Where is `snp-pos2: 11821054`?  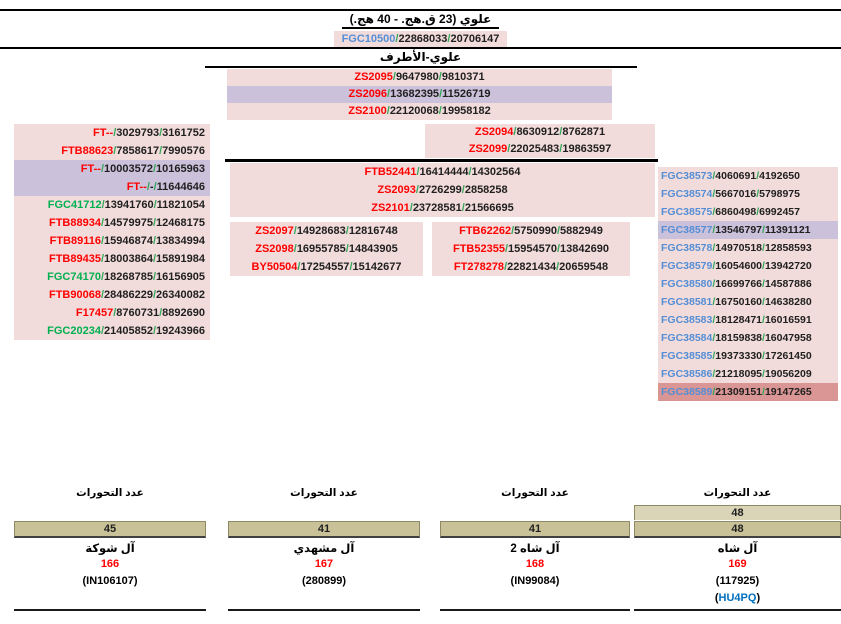 snp-pos2: 11821054 is located at coordinates (180, 205).